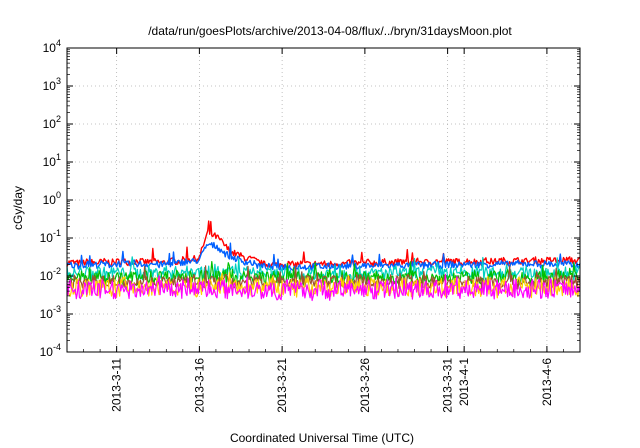 The height and width of the screenshot is (448, 640). What do you see at coordinates (52, 160) in the screenshot?
I see `y-tick-label: 10¹` at bounding box center [52, 160].